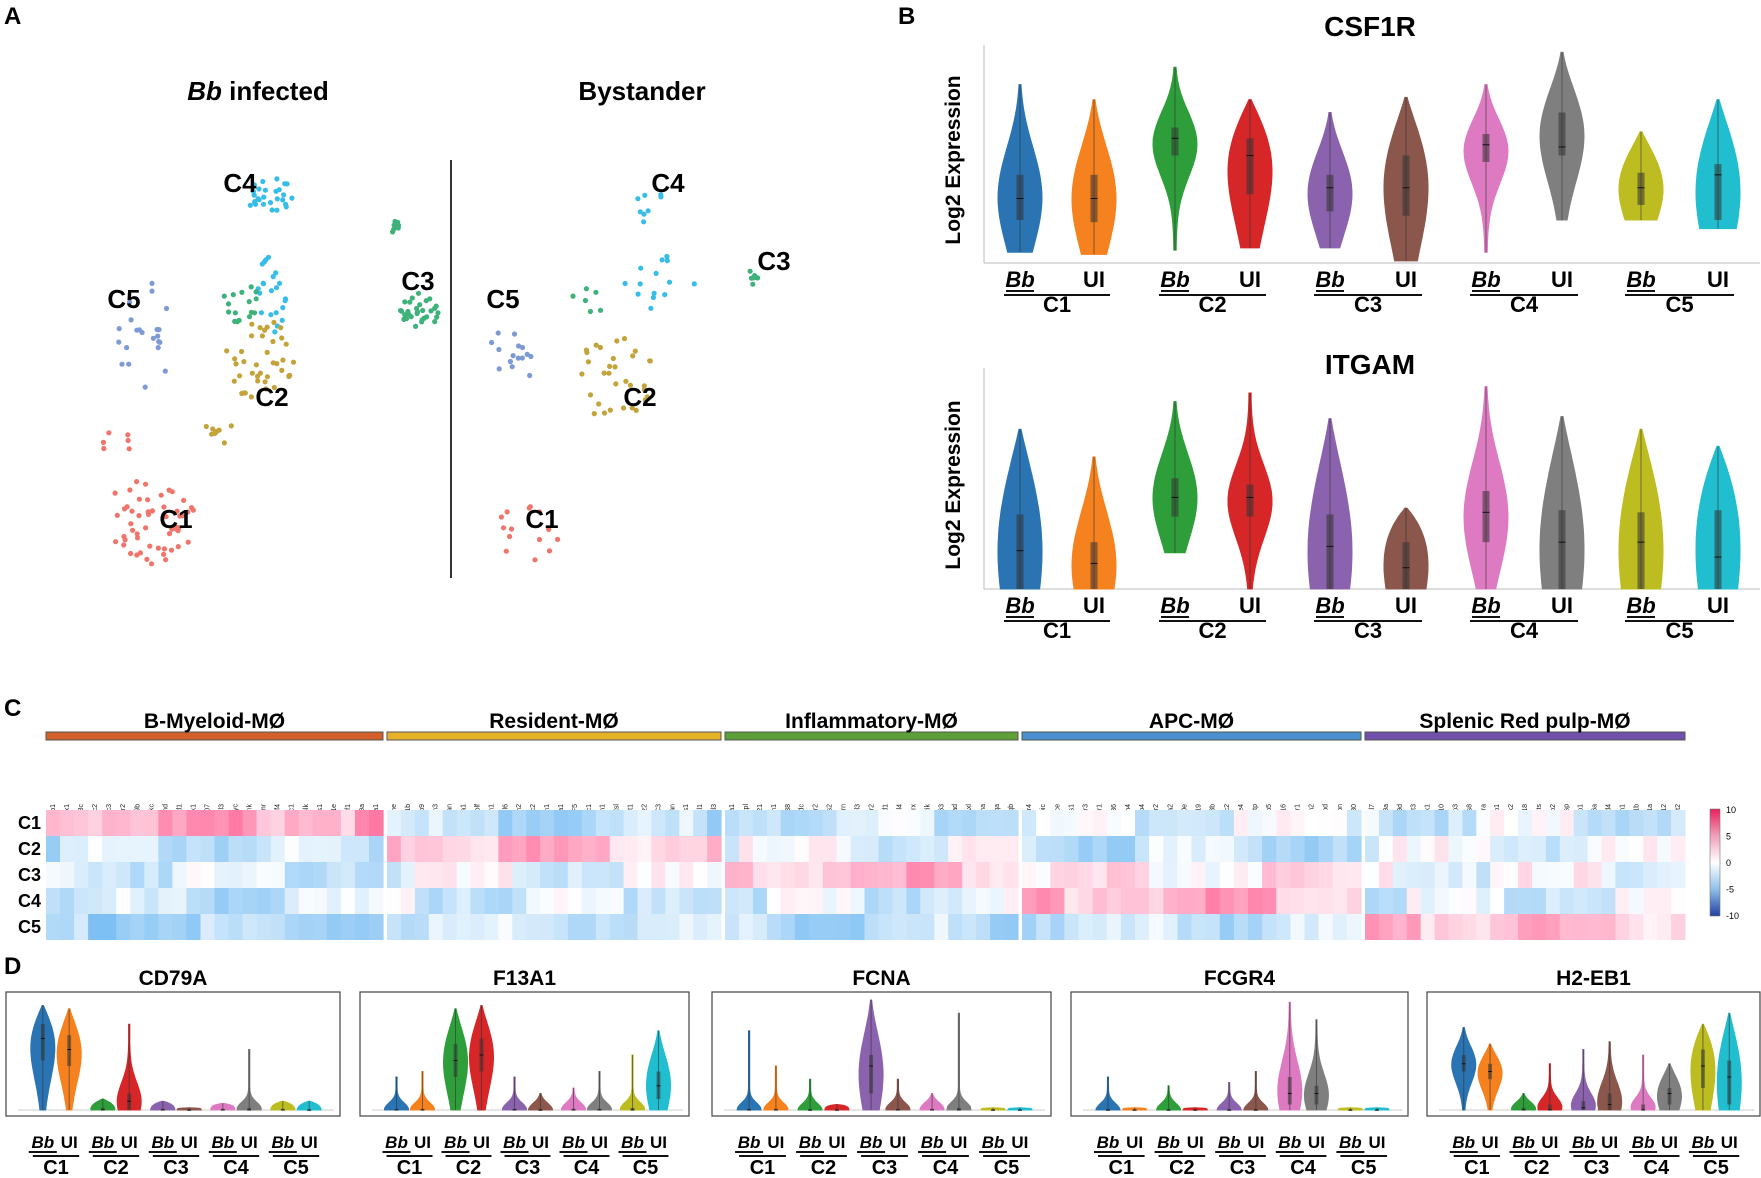  What do you see at coordinates (1057, 304) in the screenshot?
I see `b-csf1r-group-label: C1` at bounding box center [1057, 304].